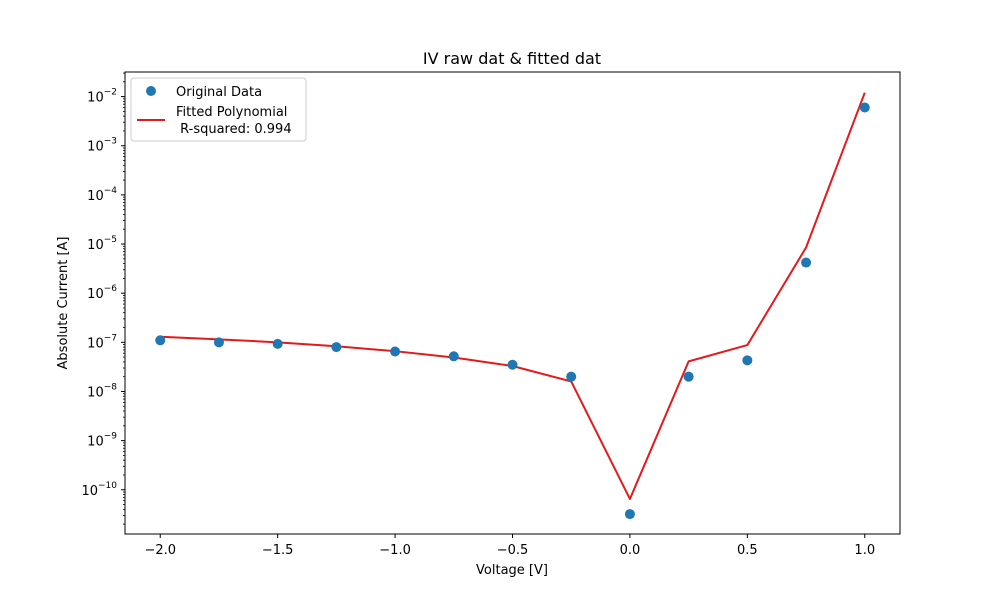 Image resolution: width=1000 pixels, height=600 pixels. I want to click on legend-label-fitted-polynomial: Fitted Polynomial, so click(231, 112).